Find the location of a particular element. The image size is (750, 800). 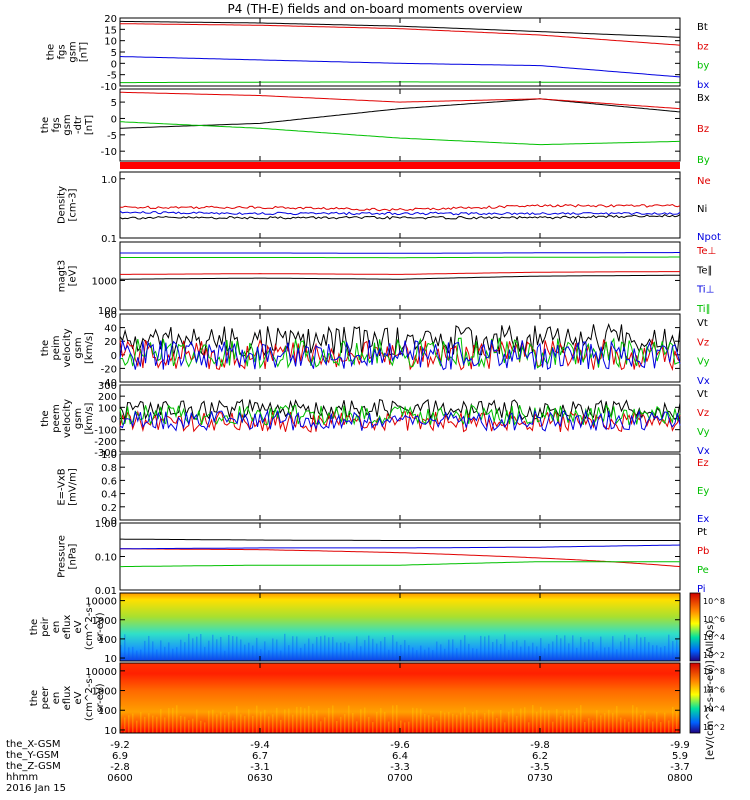

legend-entry: Bt is located at coordinates (702, 27).